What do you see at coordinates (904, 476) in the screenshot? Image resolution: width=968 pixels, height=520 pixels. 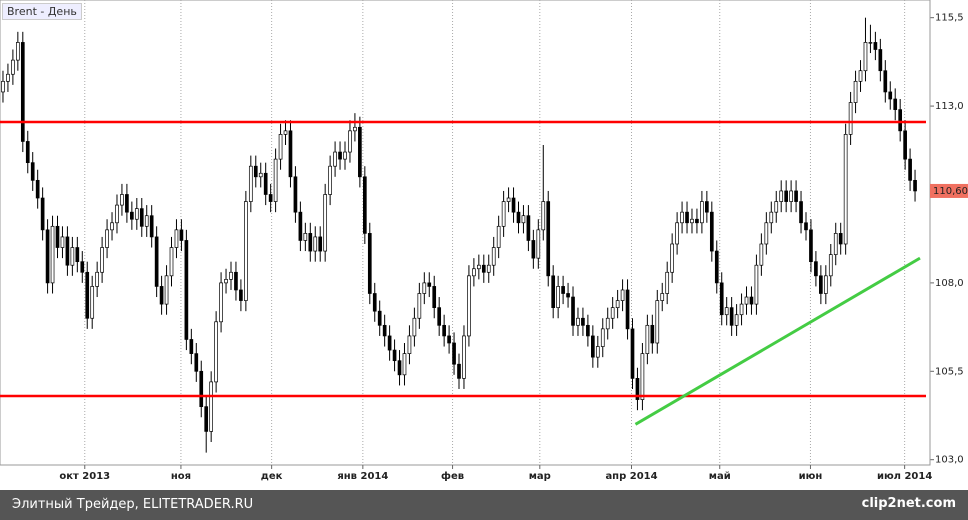 I see `x-tick-label: июл 2014` at bounding box center [904, 476].